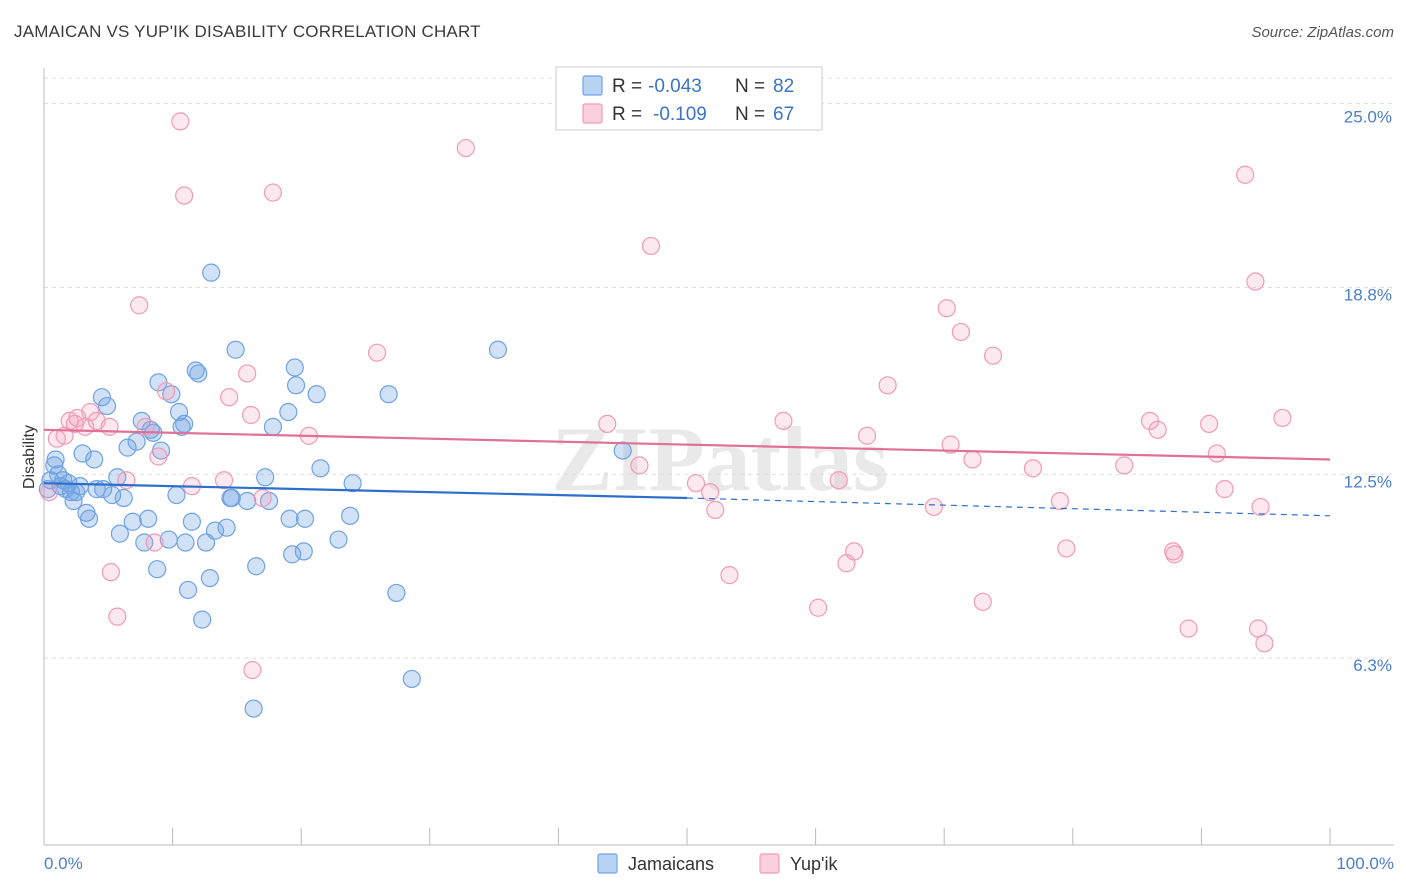  What do you see at coordinates (1008, 507) in the screenshot?
I see `trend-line-jamaicans-dashed` at bounding box center [1008, 507].